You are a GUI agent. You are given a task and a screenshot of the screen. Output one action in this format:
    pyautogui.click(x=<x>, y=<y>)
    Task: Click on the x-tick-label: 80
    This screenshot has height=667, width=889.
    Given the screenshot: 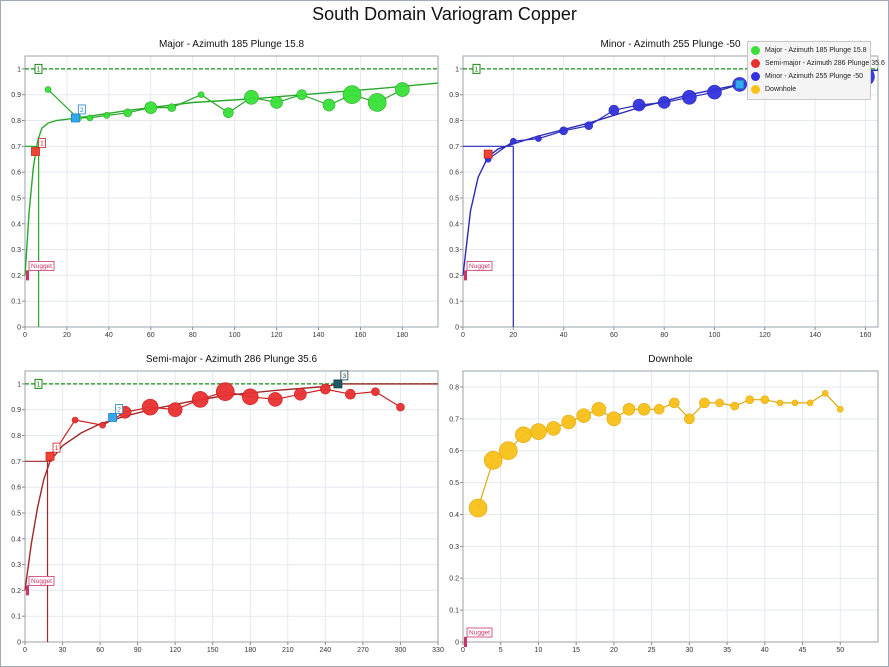 What is the action you would take?
    pyautogui.click(x=193, y=335)
    